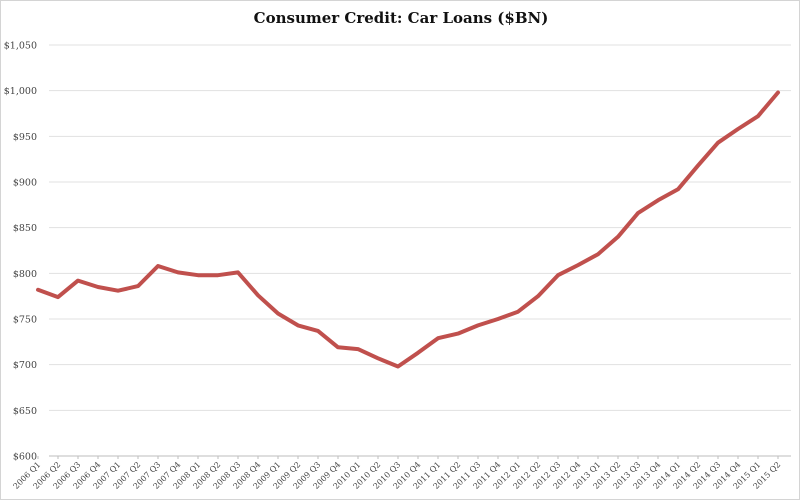 The height and width of the screenshot is (501, 800). Describe the element at coordinates (25, 457) in the screenshot. I see `y-tick-label: $600` at that location.